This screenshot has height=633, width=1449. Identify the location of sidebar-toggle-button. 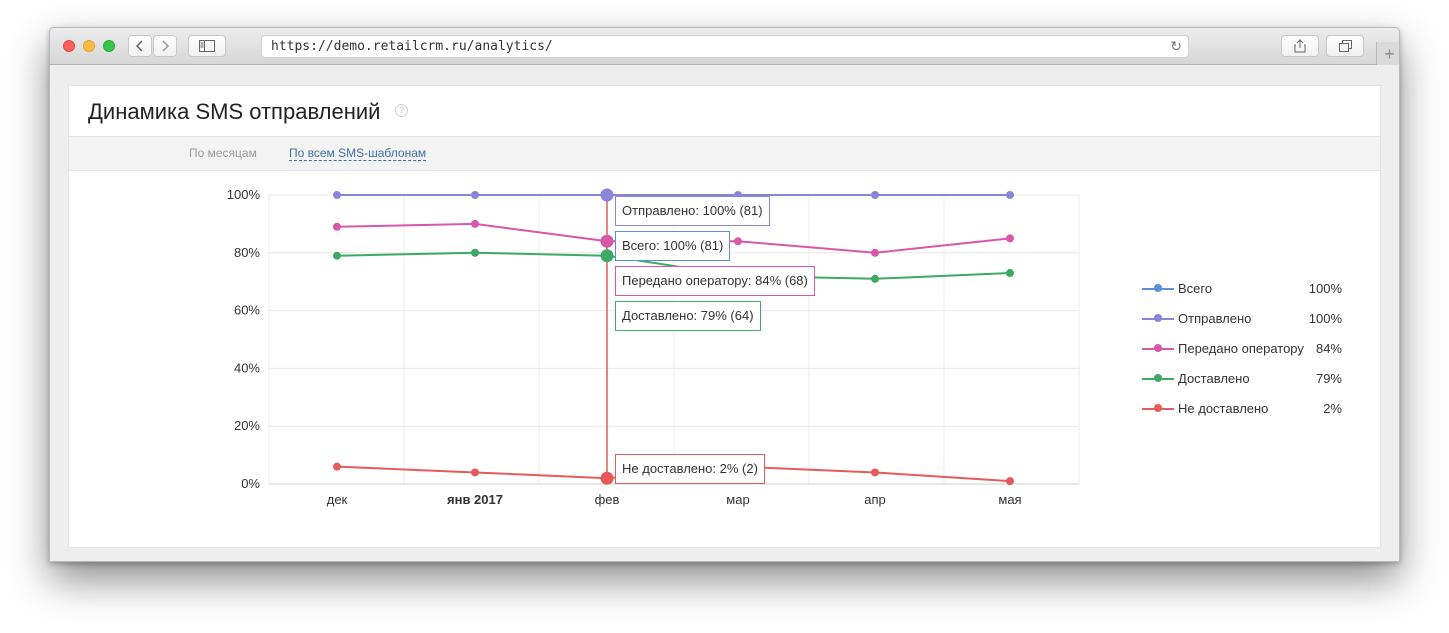
(207, 46).